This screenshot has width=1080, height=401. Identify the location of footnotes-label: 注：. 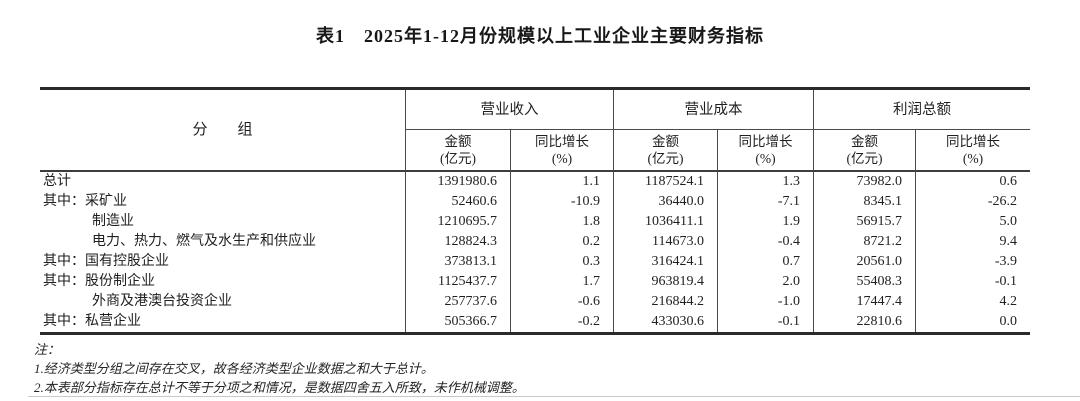
(47, 349).